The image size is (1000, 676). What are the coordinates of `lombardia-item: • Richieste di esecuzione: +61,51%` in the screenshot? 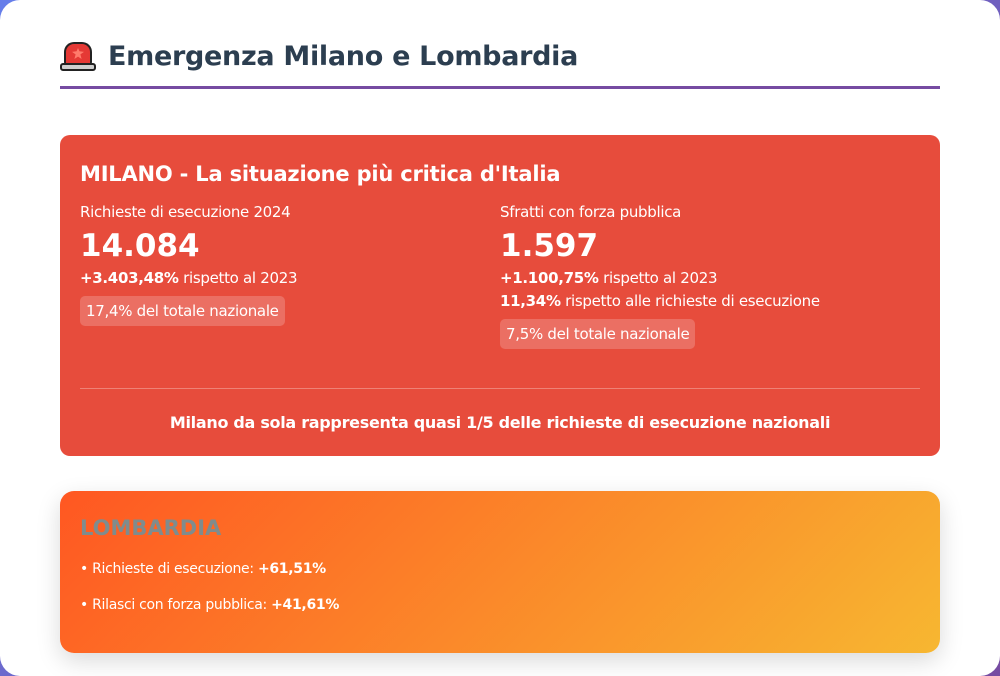 It's located at (203, 569).